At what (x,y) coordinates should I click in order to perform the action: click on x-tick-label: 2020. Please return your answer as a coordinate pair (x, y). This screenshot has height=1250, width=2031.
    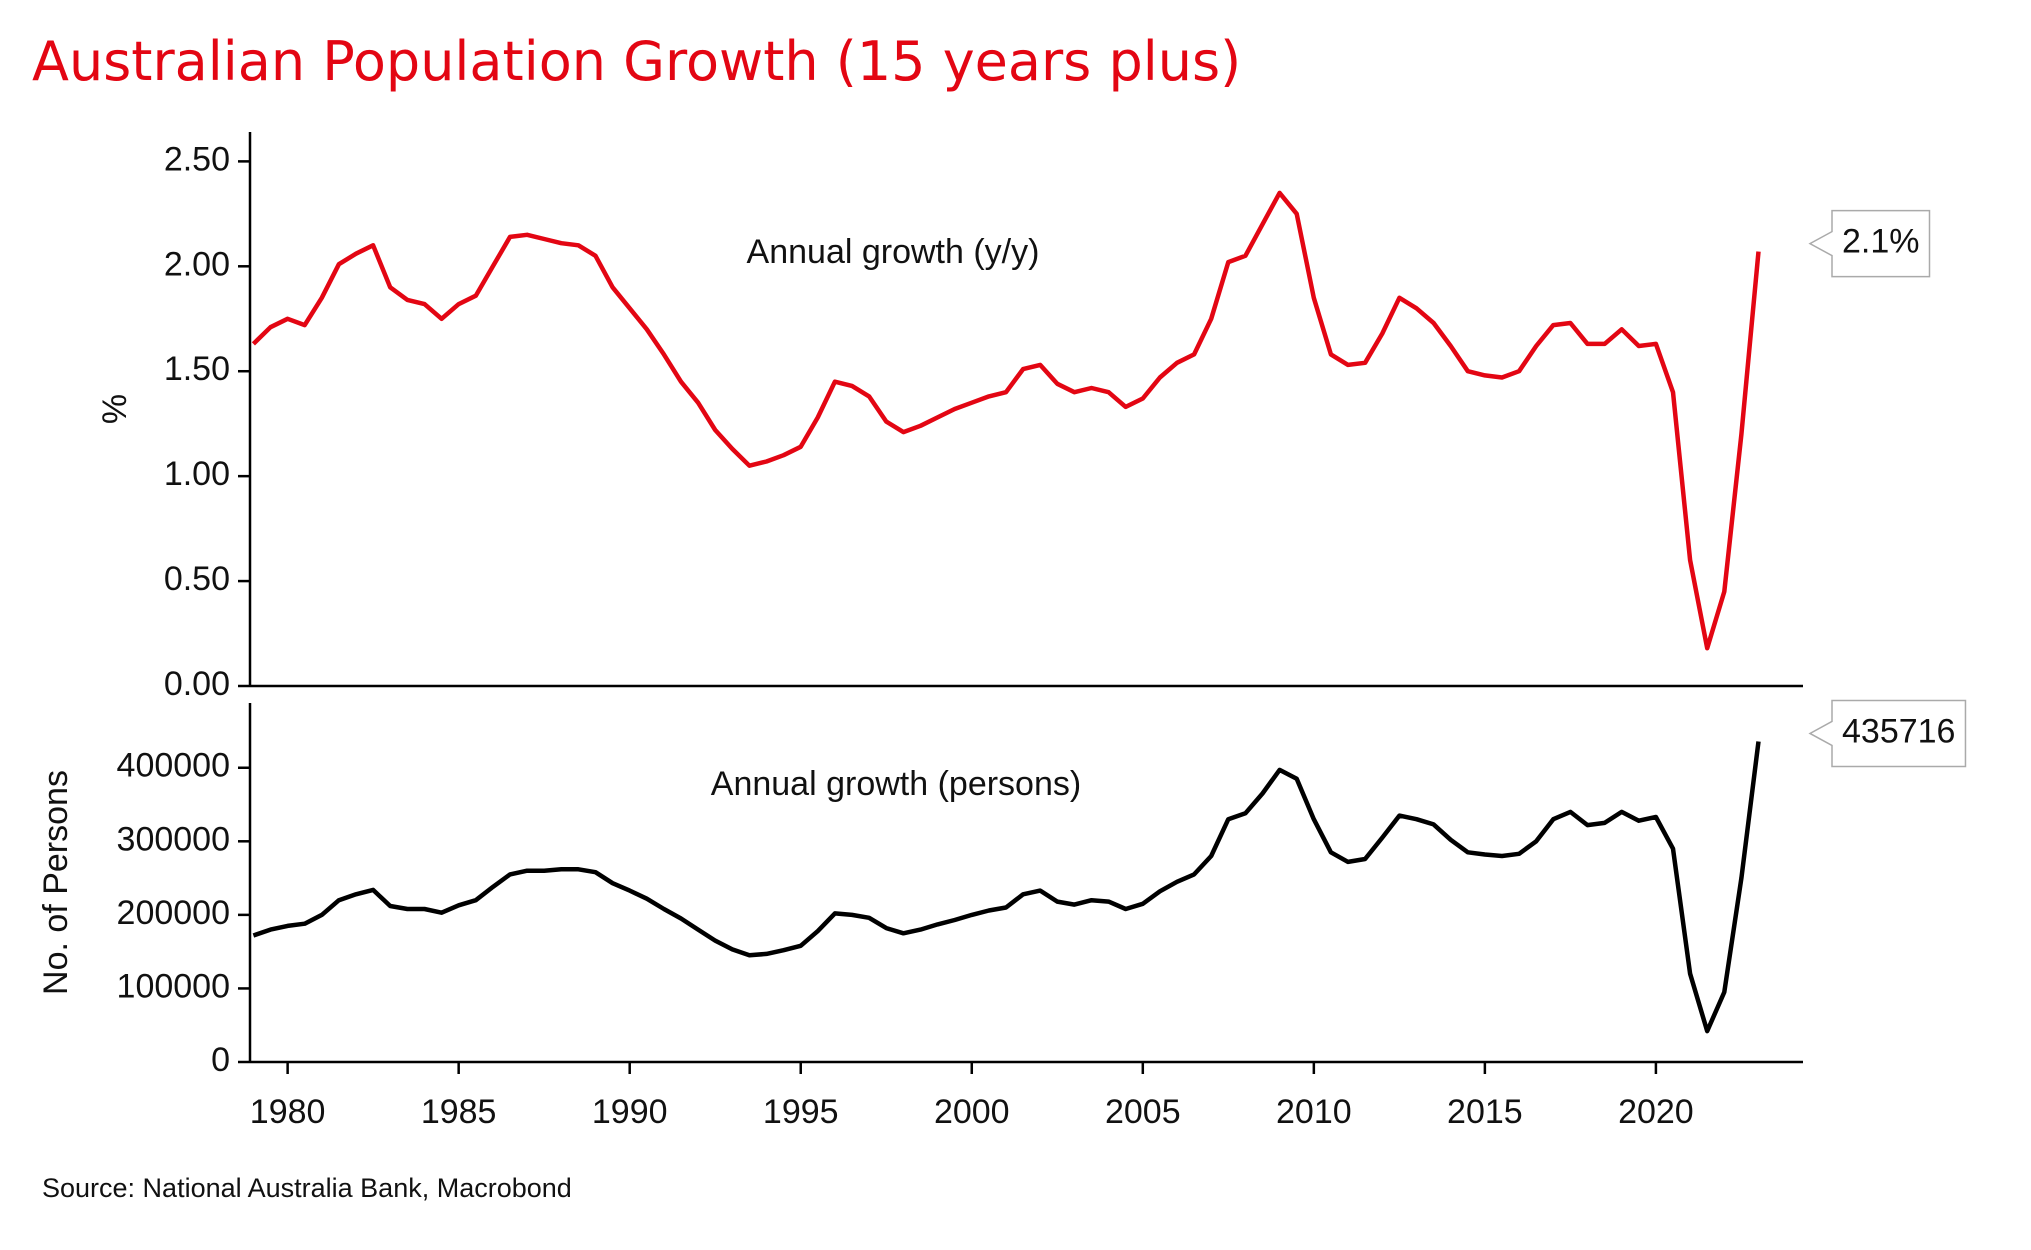
    Looking at the image, I should click on (1656, 1112).